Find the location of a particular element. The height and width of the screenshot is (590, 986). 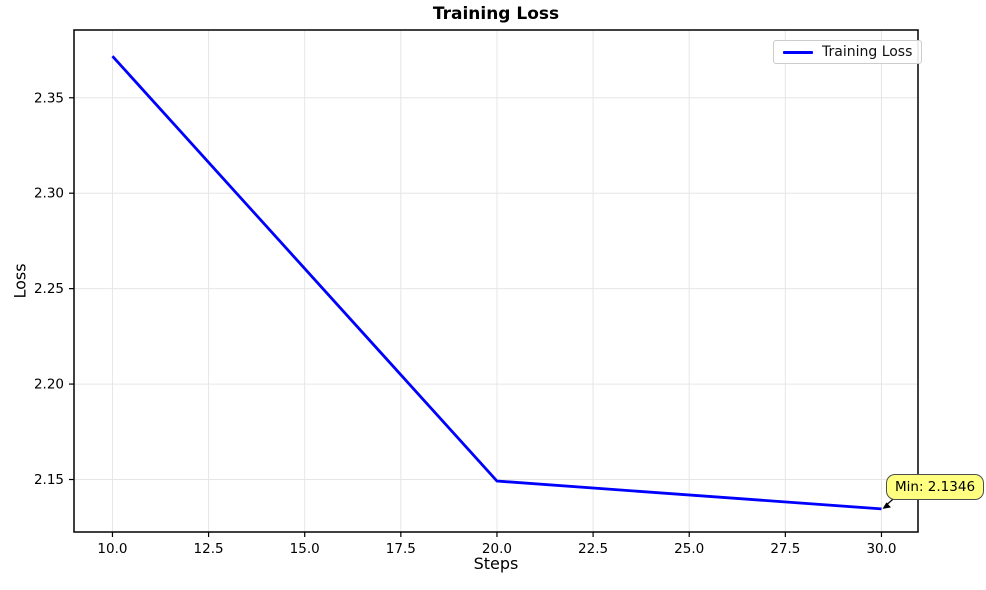

x-tick-label: 17.5 is located at coordinates (401, 549).